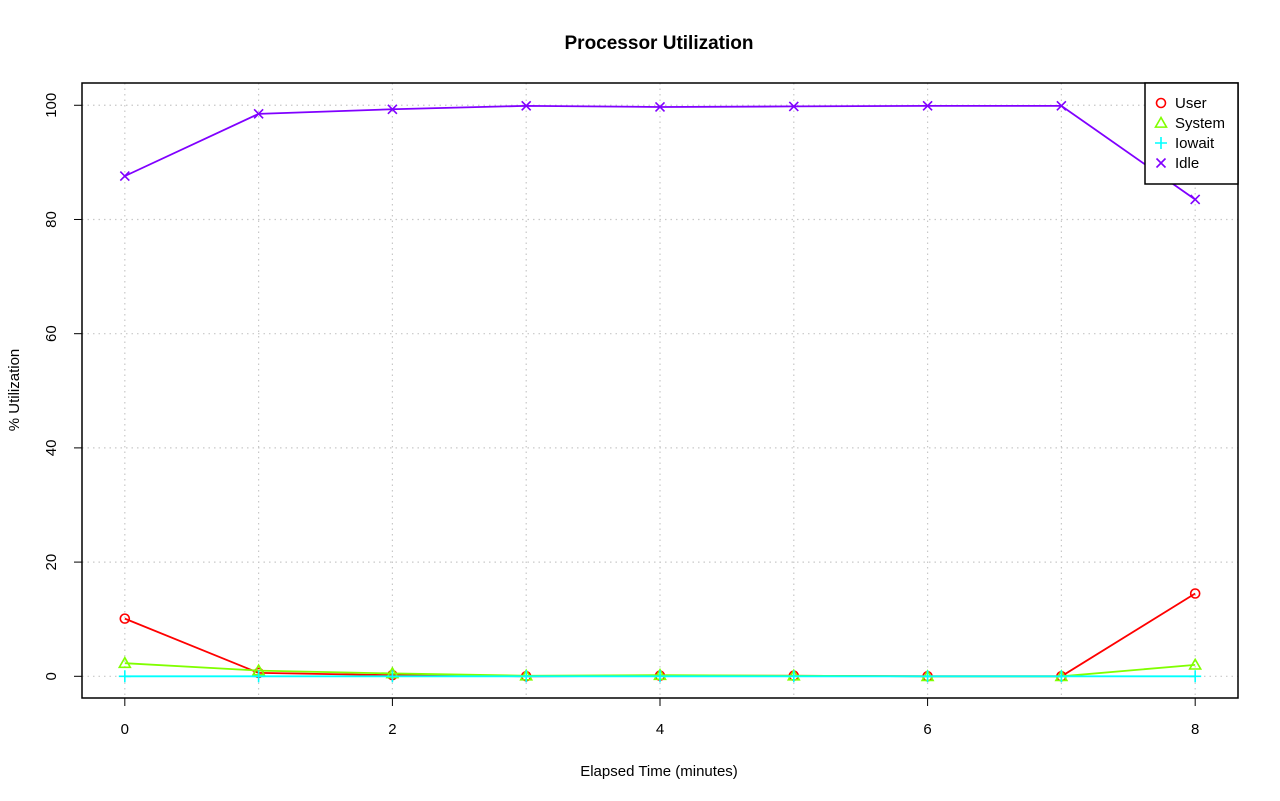 The image size is (1280, 801). I want to click on legend-item-user: User, so click(1181, 103).